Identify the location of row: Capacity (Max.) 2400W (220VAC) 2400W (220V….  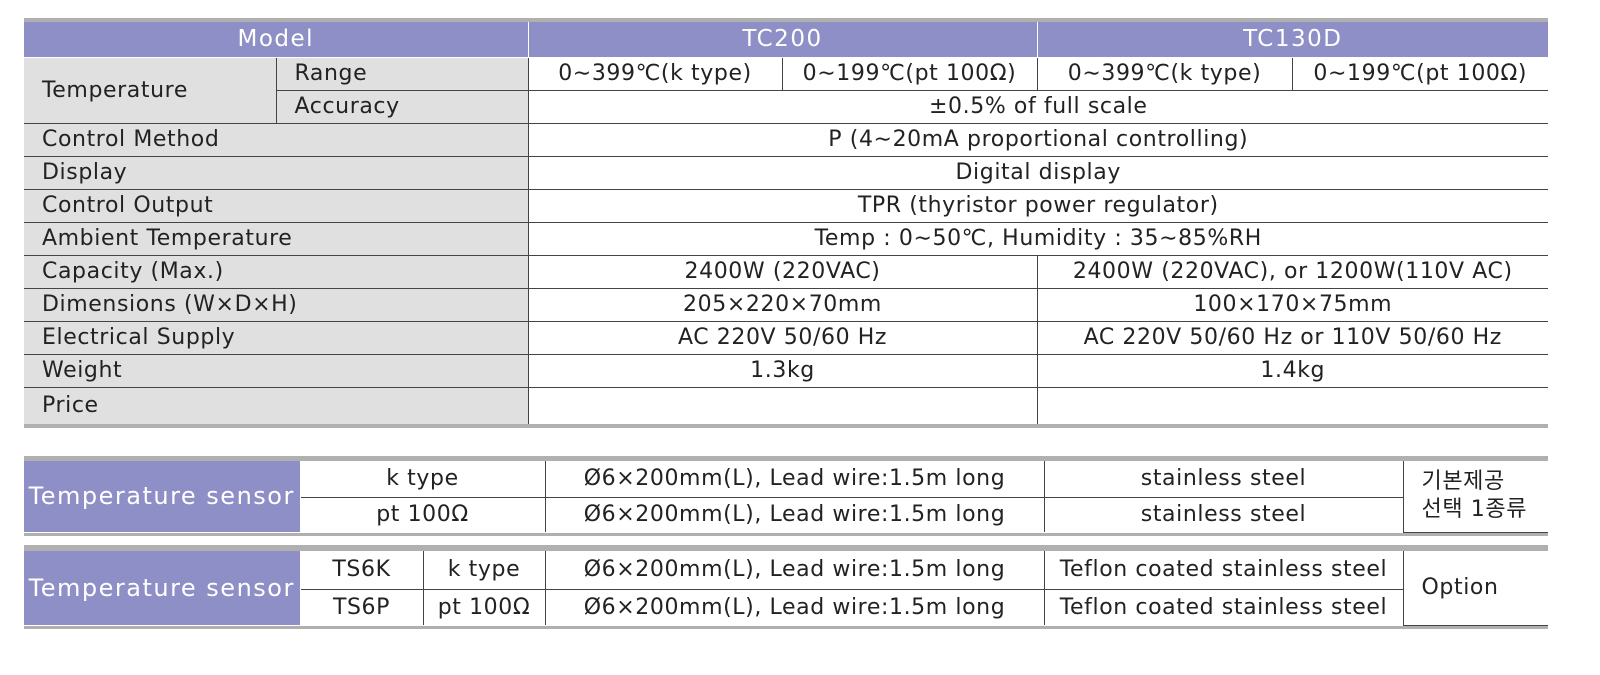
(786, 271).